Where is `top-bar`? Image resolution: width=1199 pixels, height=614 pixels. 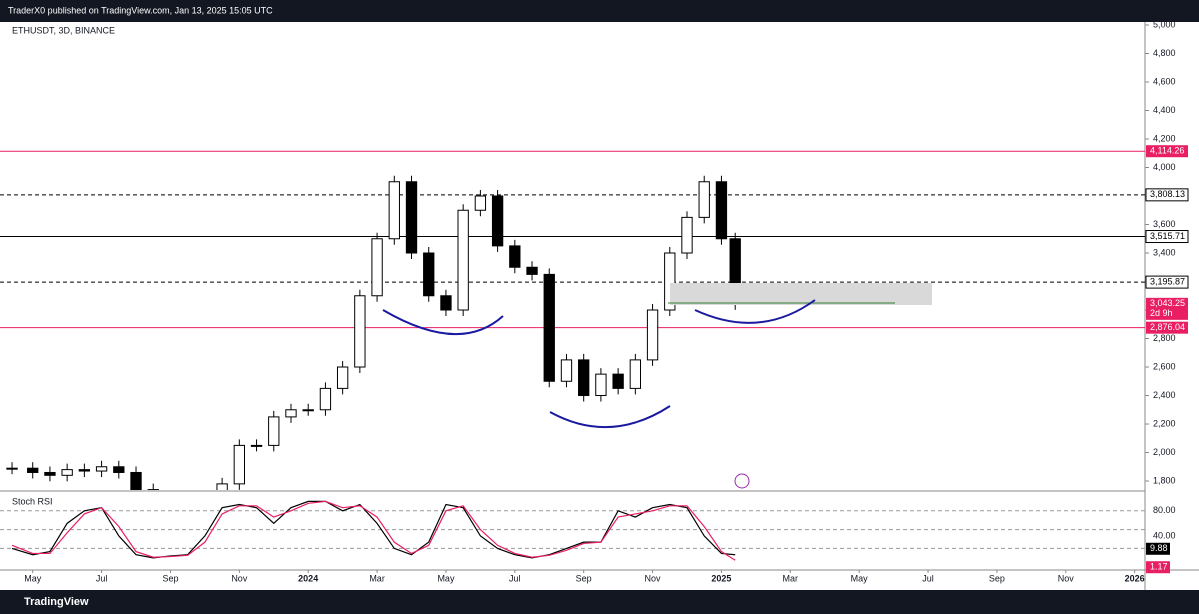 top-bar is located at coordinates (599, 11).